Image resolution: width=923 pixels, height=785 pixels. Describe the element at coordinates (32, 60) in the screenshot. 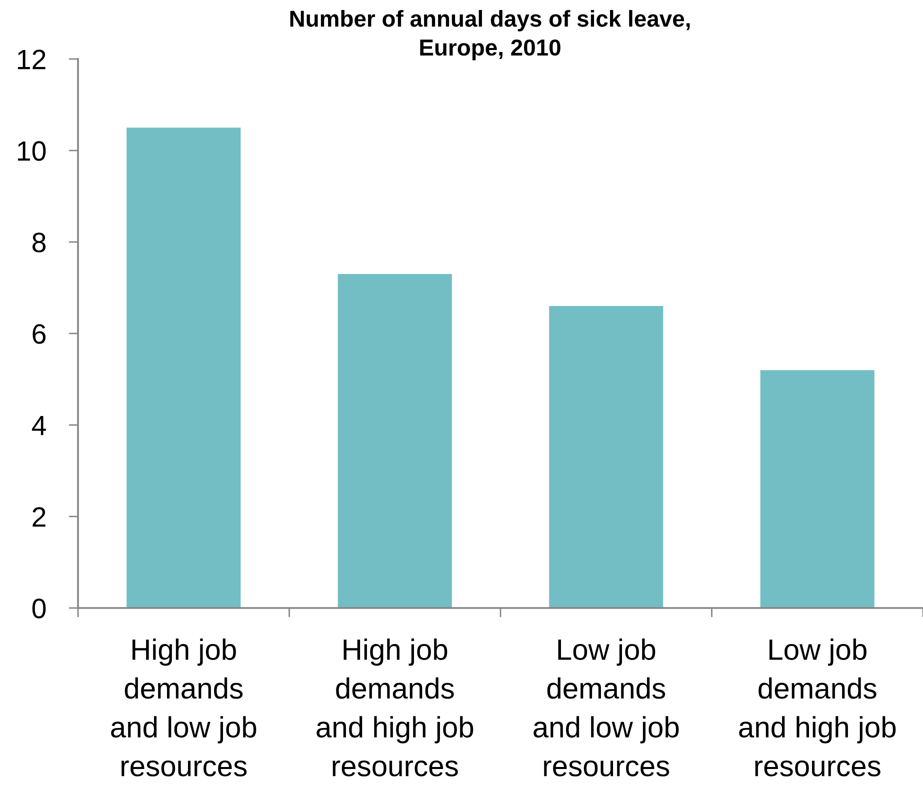

I see `y-tick-label: 12` at that location.